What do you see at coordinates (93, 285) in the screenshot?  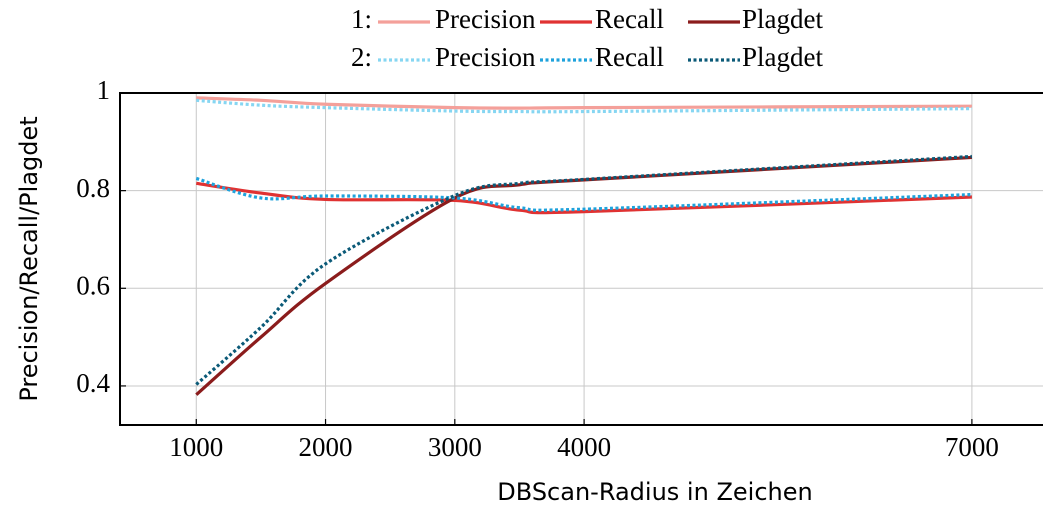 I see `y-tick-label: 0.6` at bounding box center [93, 285].